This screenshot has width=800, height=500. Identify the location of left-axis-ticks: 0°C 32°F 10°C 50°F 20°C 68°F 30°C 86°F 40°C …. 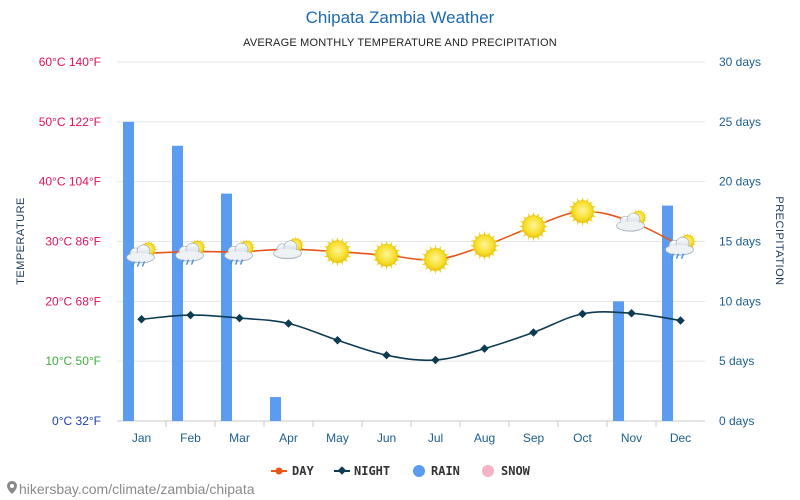
(70, 241).